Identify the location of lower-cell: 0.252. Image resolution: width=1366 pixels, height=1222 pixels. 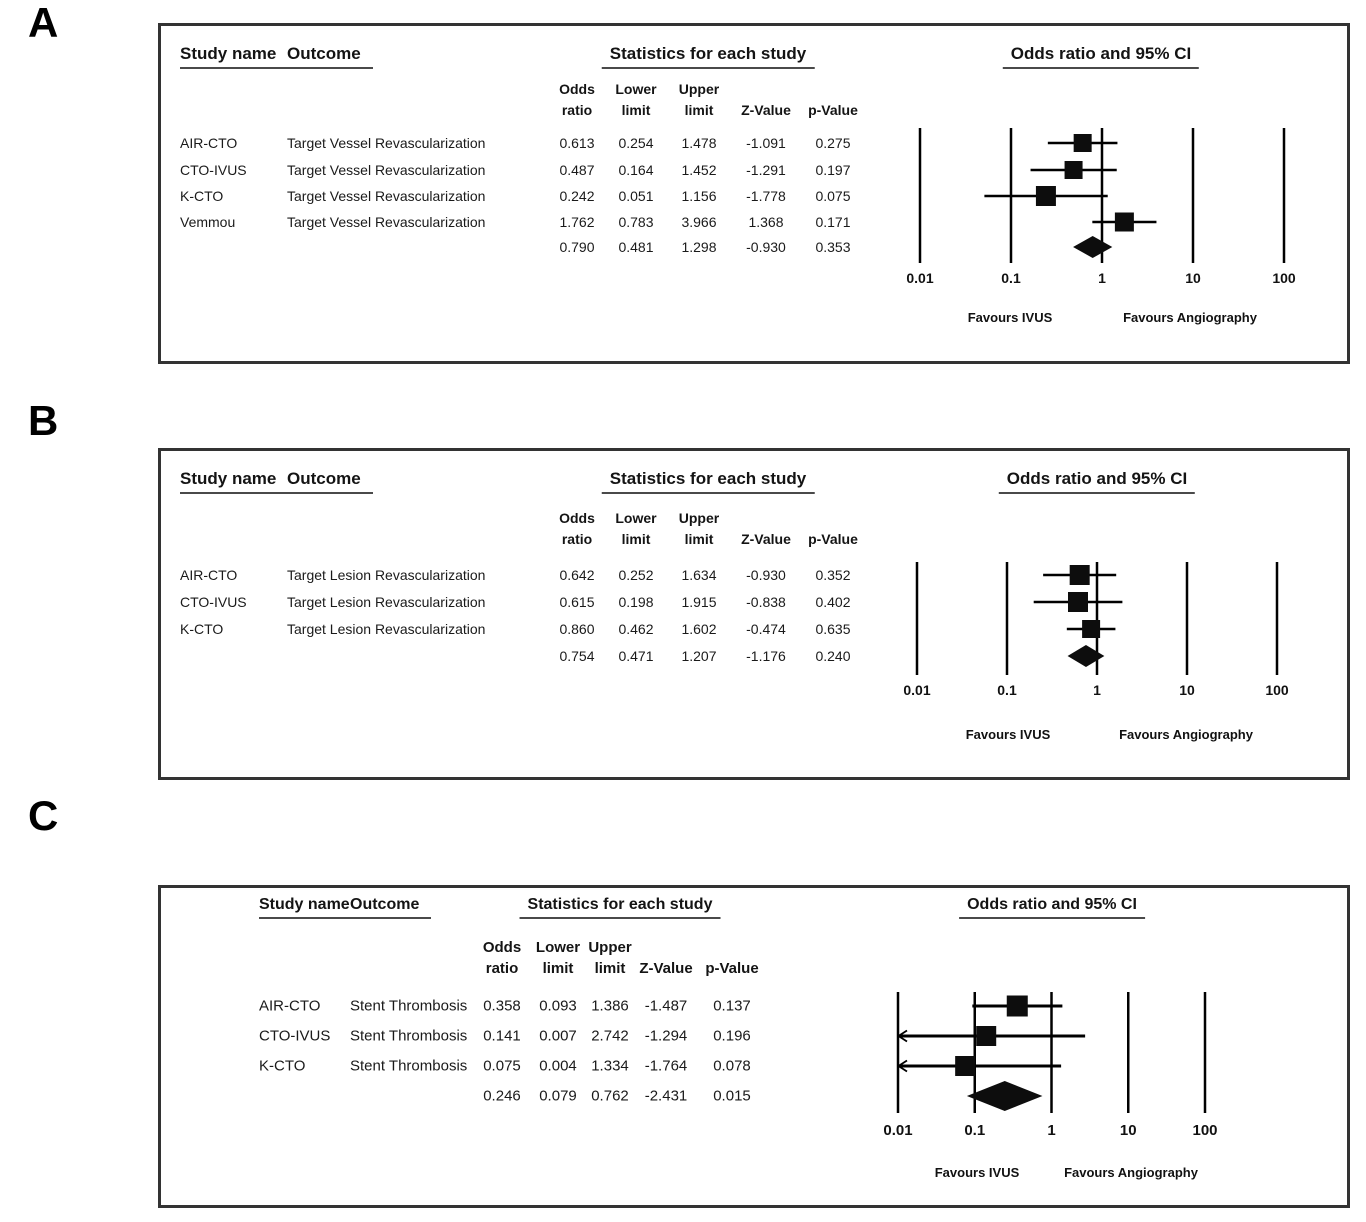
(636, 575).